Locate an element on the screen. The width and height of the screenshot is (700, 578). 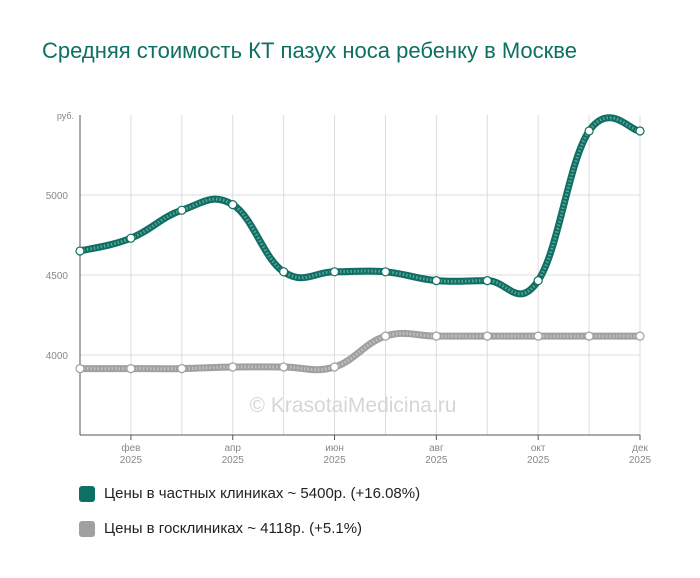
series-line-public is located at coordinates (360, 351).